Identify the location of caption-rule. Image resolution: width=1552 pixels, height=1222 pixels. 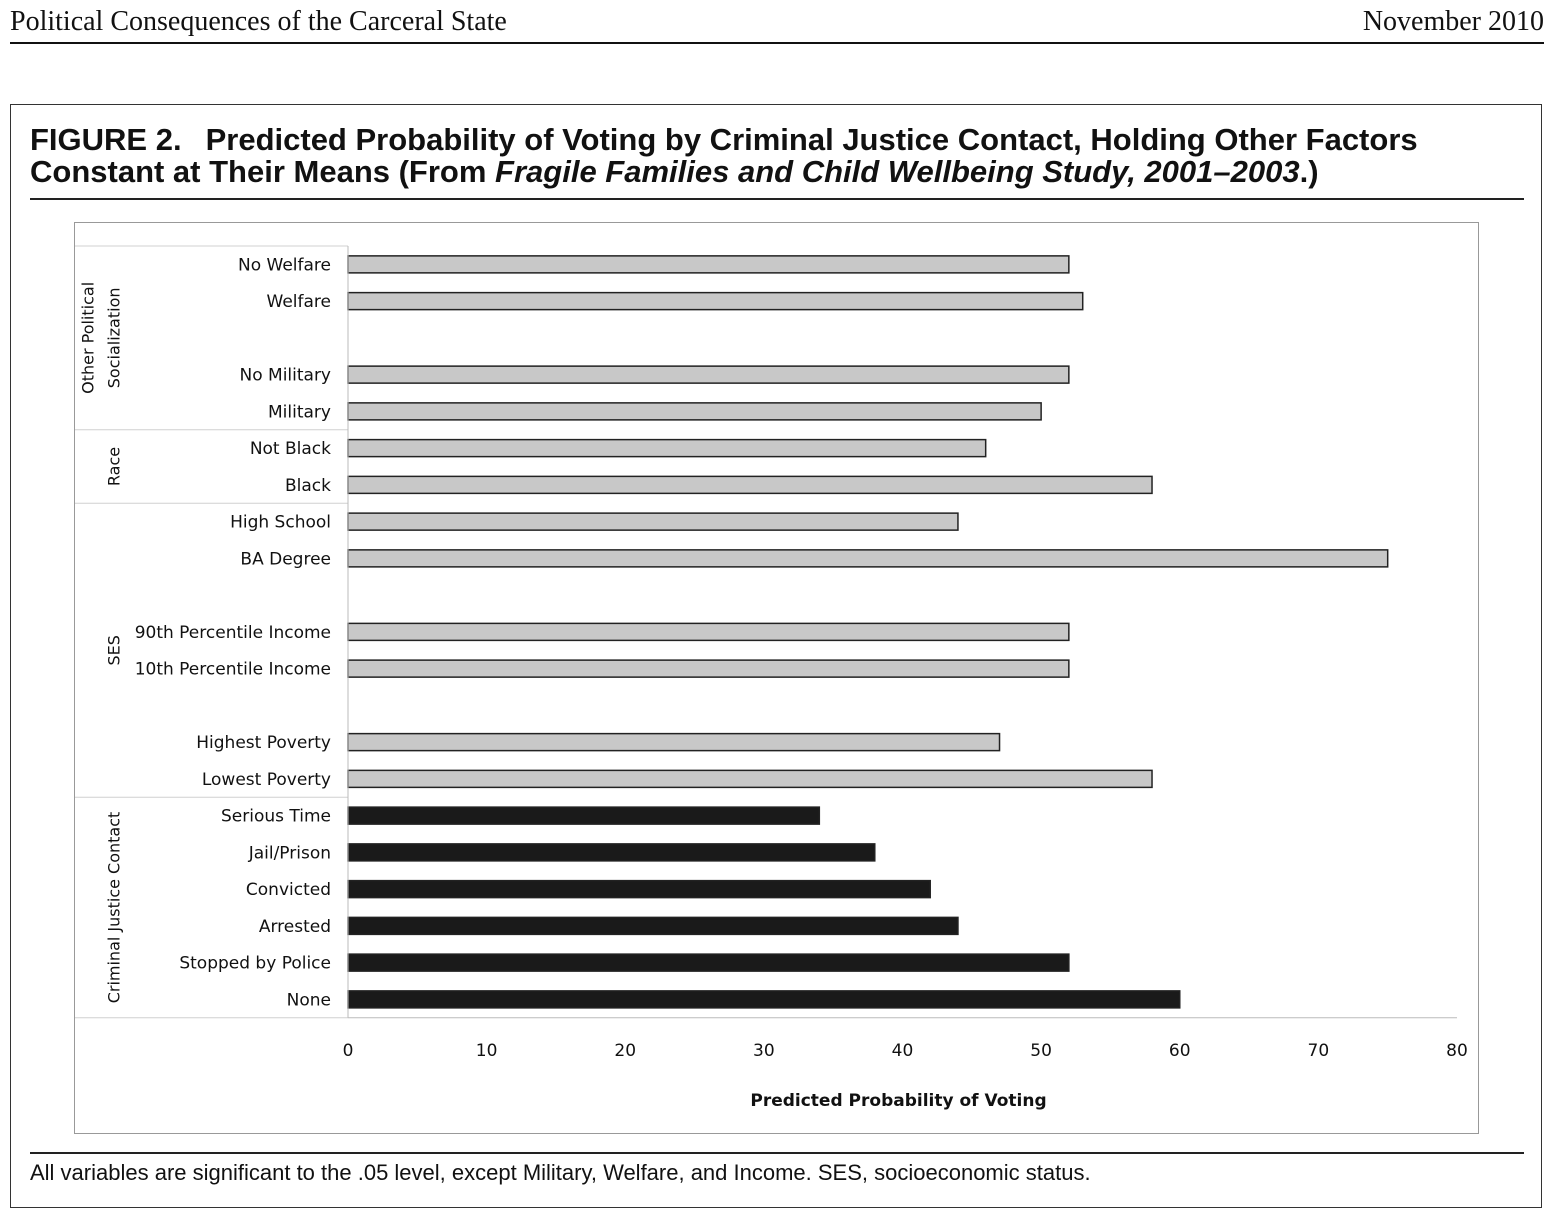
(777, 1153).